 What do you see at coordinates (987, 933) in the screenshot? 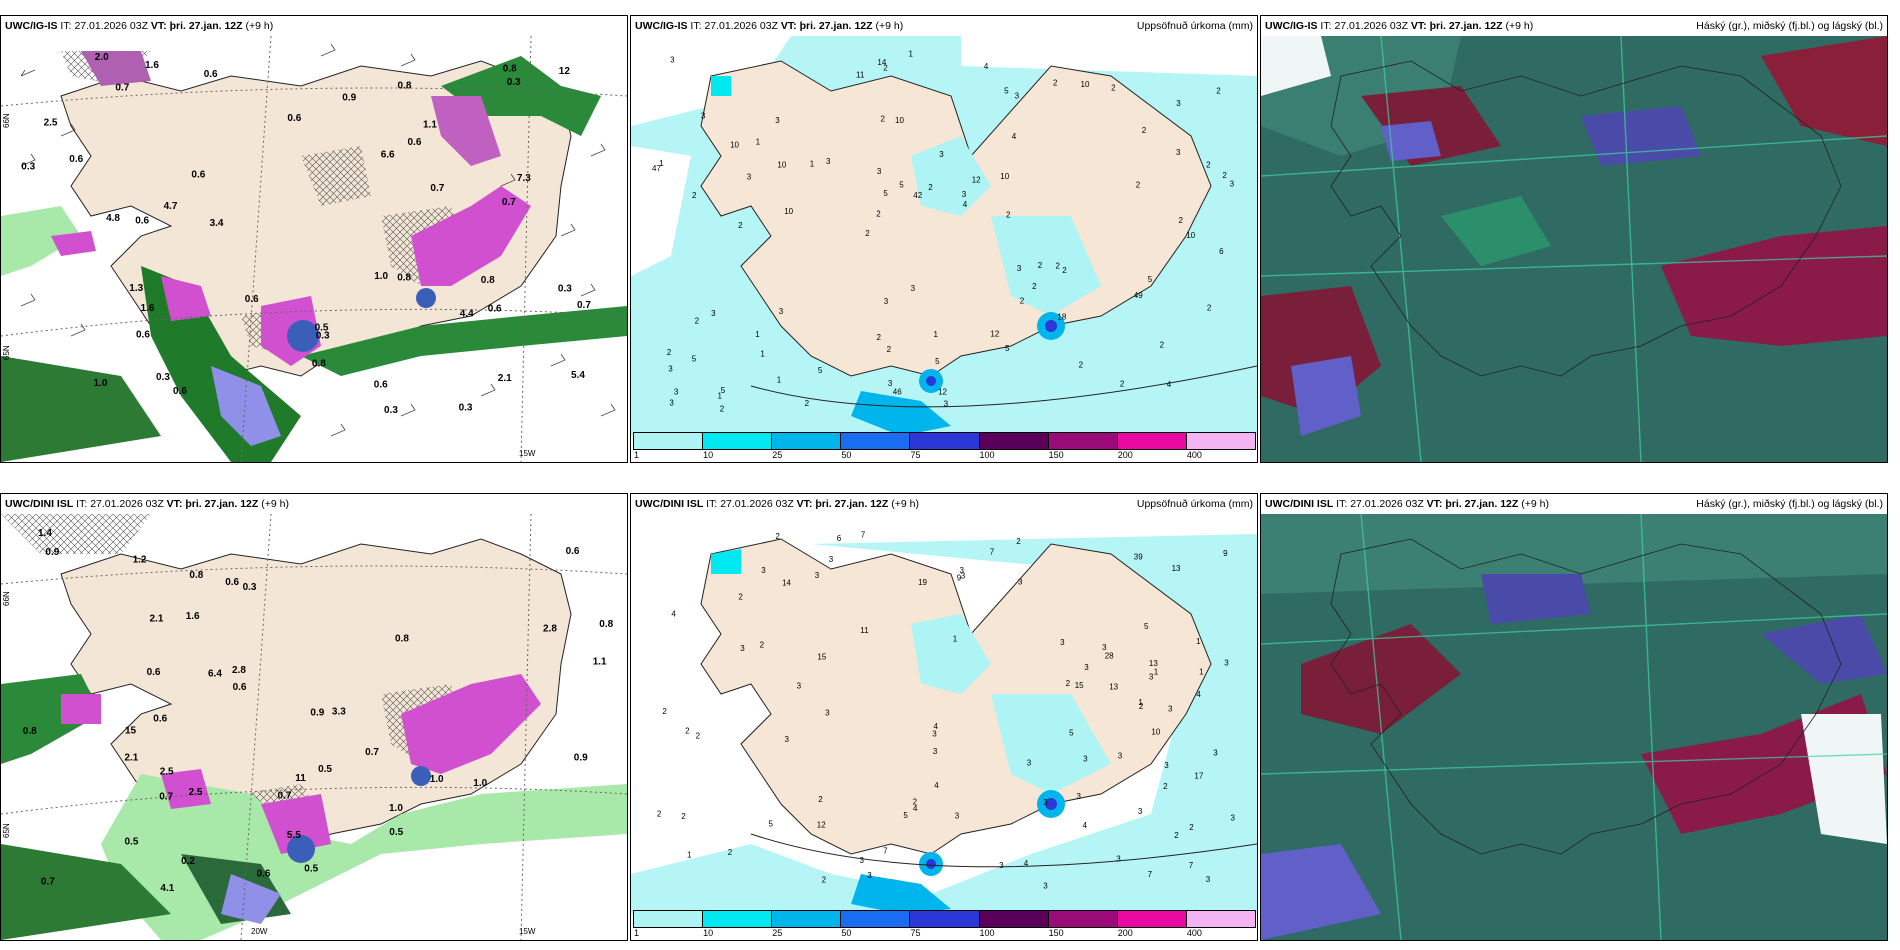
I see `colorbar-tick: 100` at bounding box center [987, 933].